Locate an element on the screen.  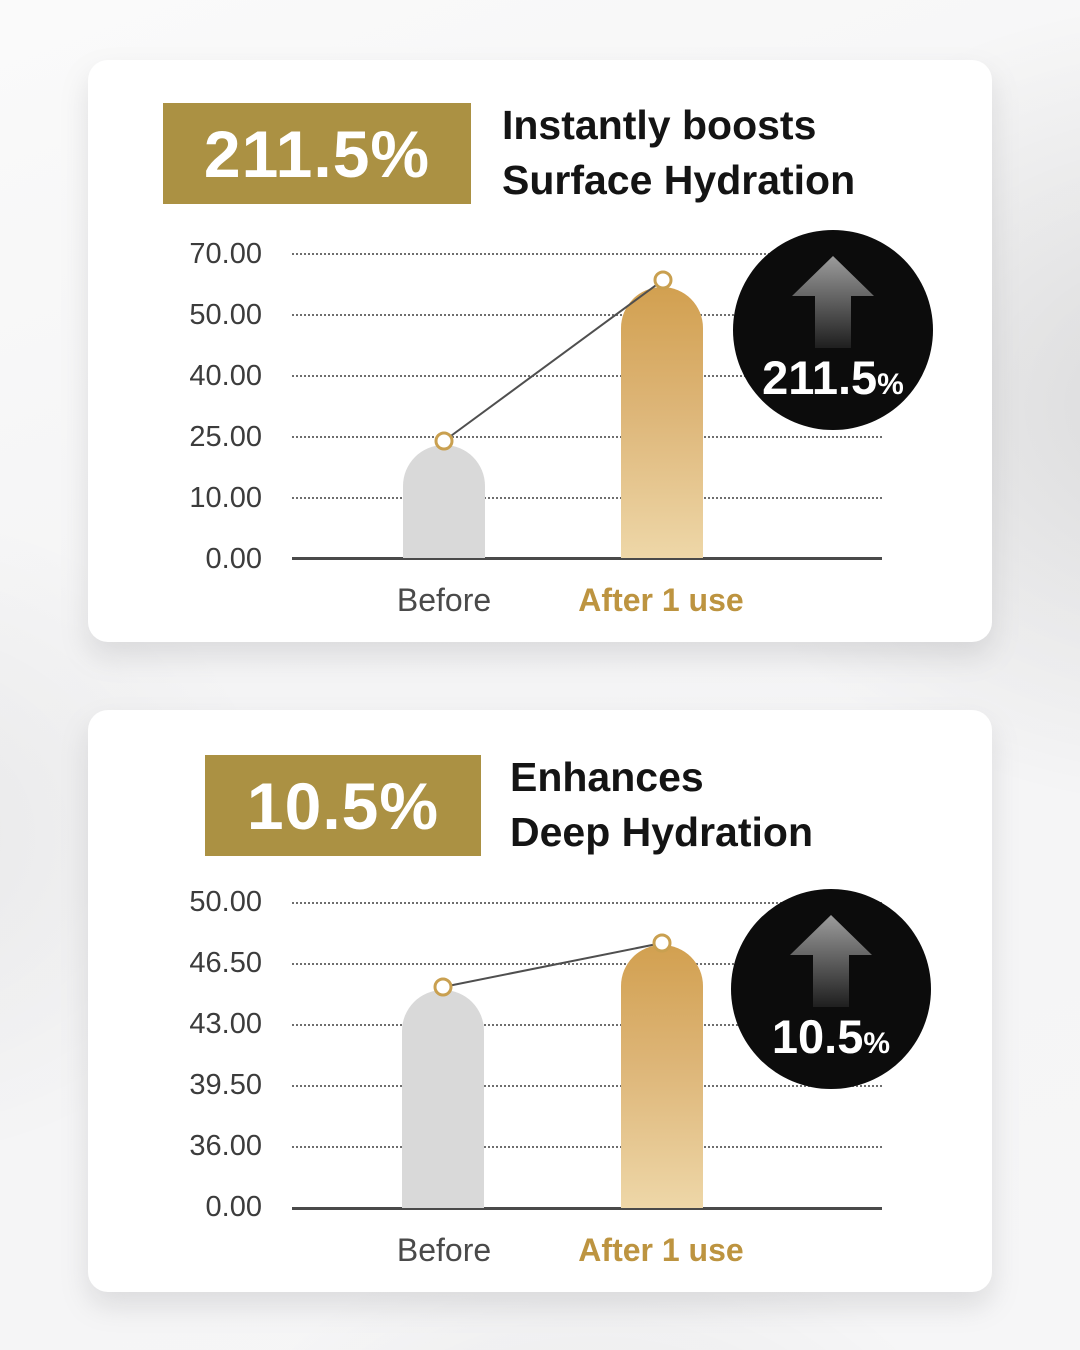
increase-value: 10.5% is located at coordinates (831, 1038).